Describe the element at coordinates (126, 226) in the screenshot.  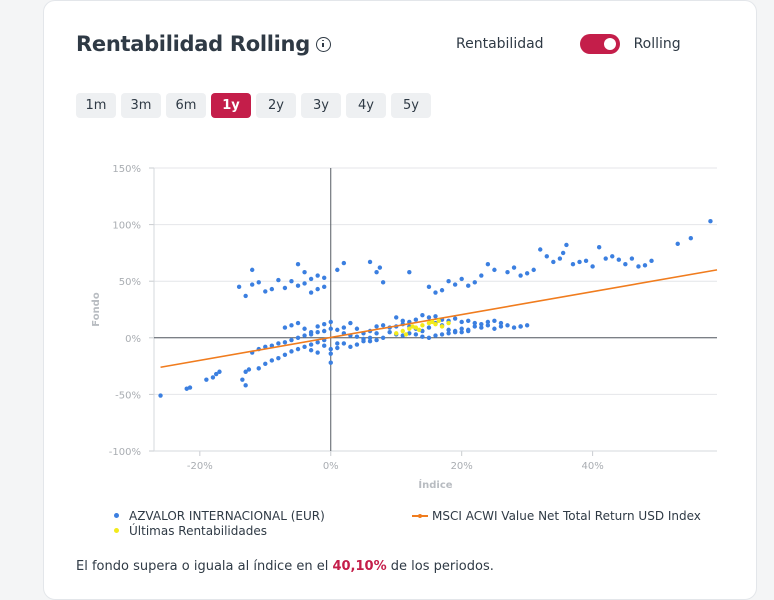
I see `y-tick-label: 100%` at that location.